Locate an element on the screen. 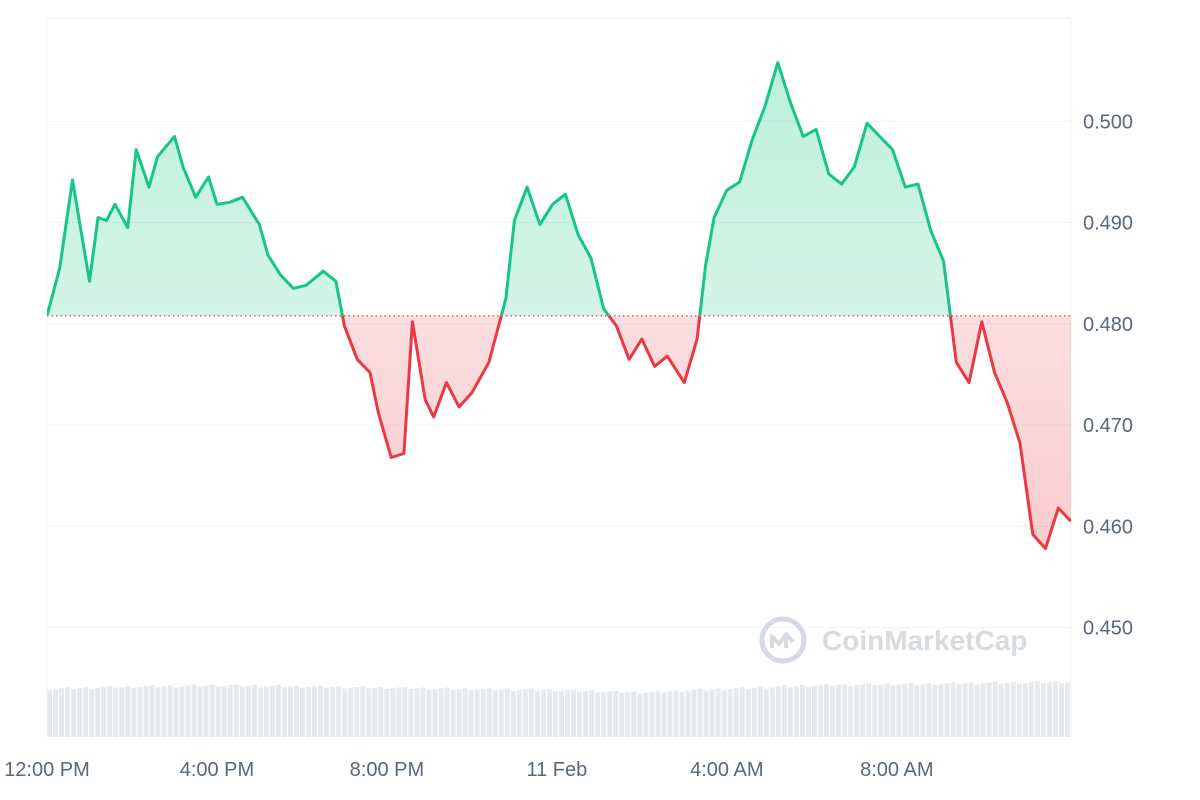 The height and width of the screenshot is (800, 1200). y-tick-label: 0.460 is located at coordinates (1108, 527).